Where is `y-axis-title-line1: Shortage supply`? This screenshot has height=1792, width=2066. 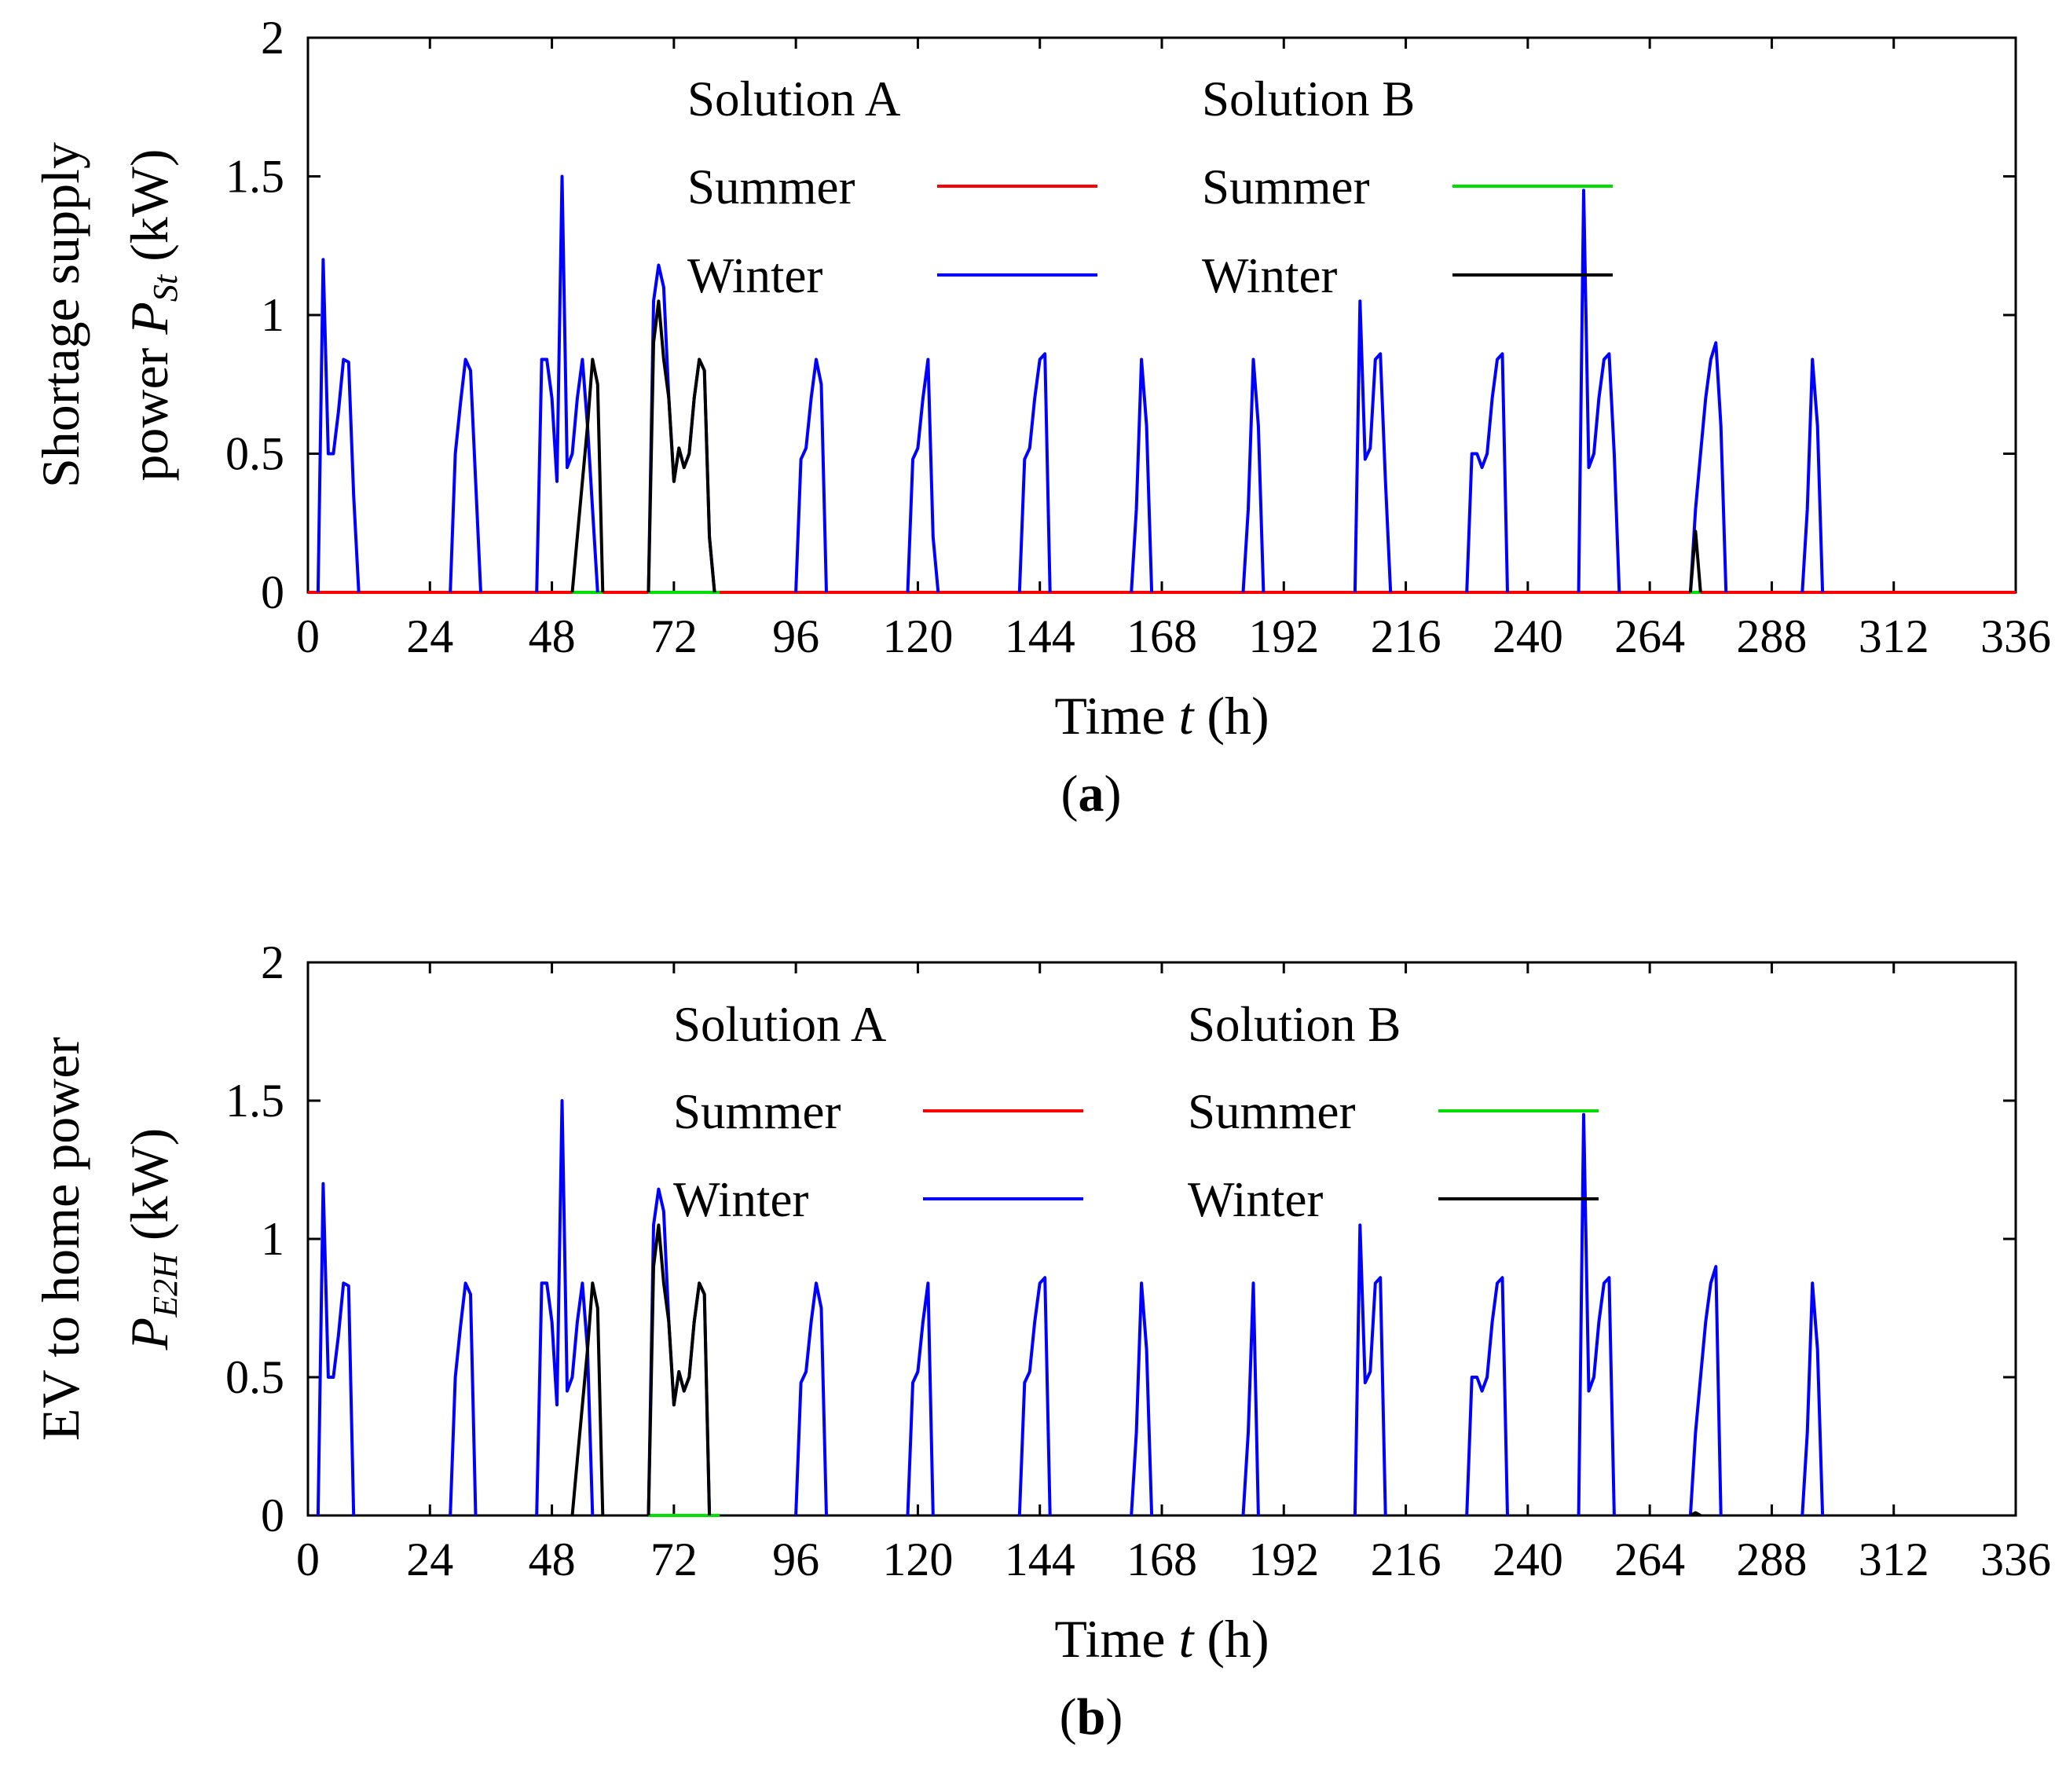
y-axis-title-line1: Shortage supply is located at coordinates (61, 315).